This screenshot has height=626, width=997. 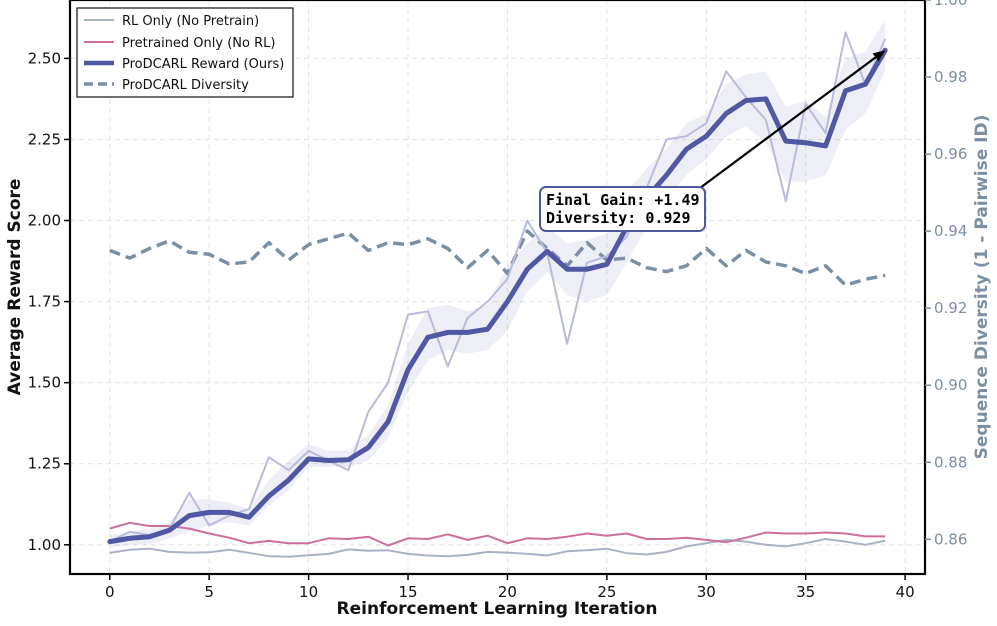 What do you see at coordinates (950, 4) in the screenshot?
I see `y2-tick-label: 1.00` at bounding box center [950, 4].